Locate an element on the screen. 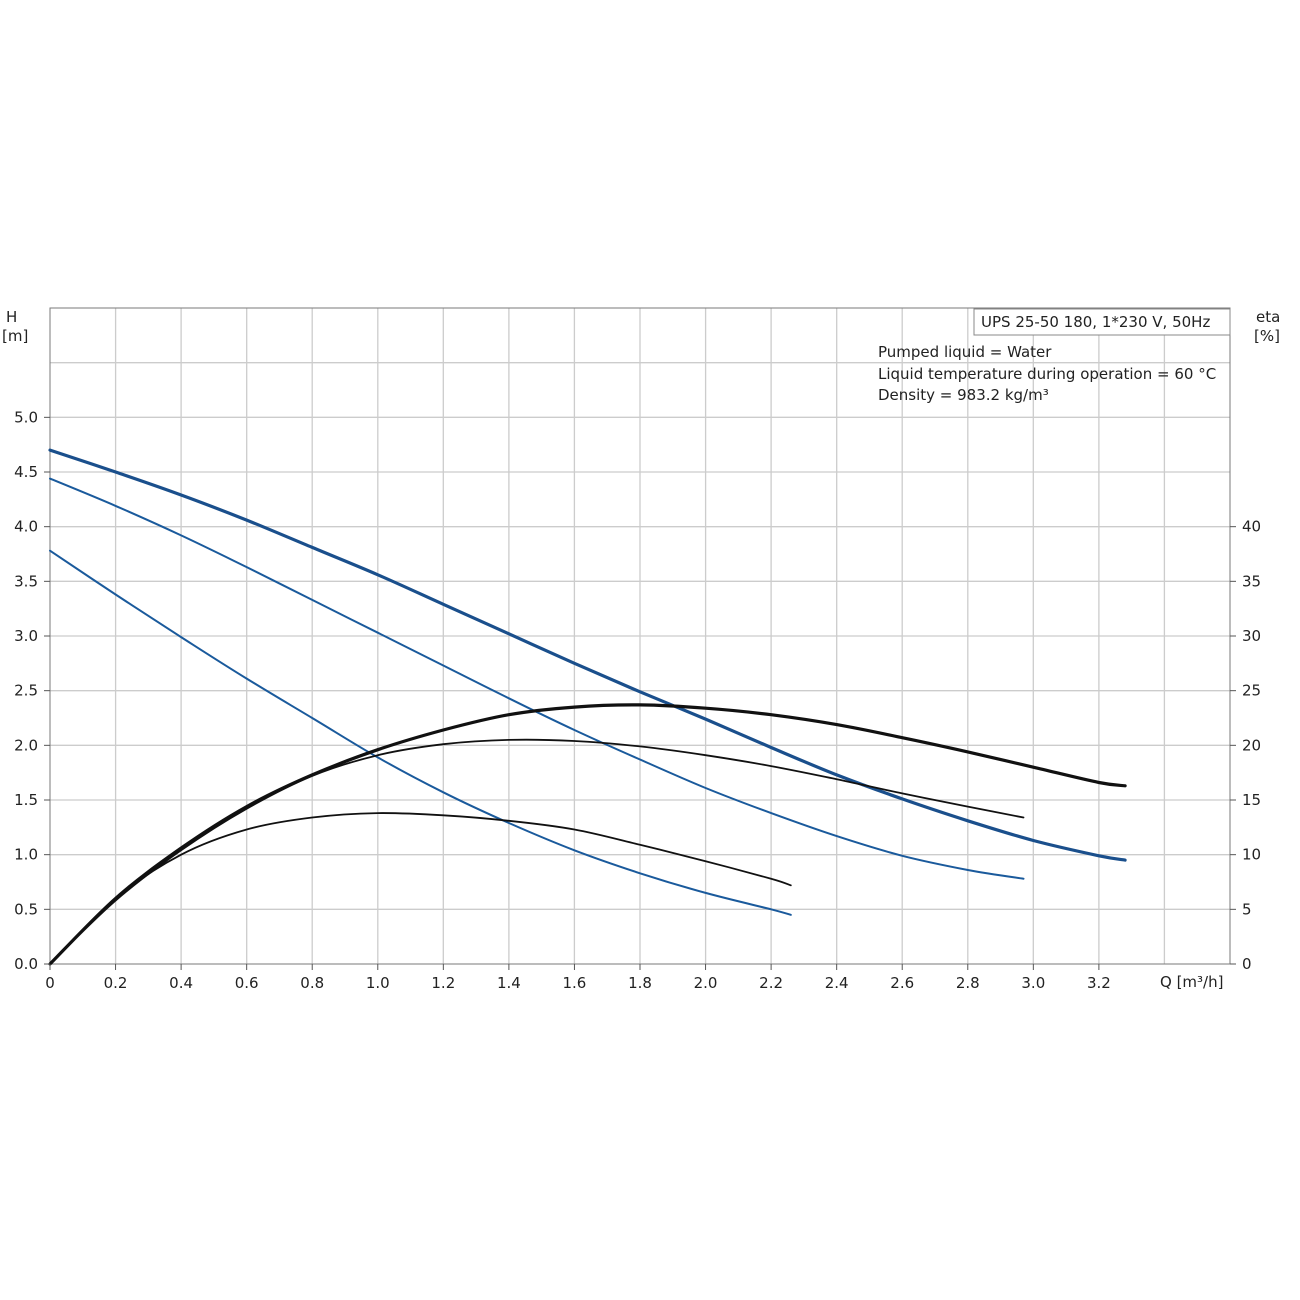 The image size is (1300, 1300). y-left-label-unit: [m] is located at coordinates (15, 336).